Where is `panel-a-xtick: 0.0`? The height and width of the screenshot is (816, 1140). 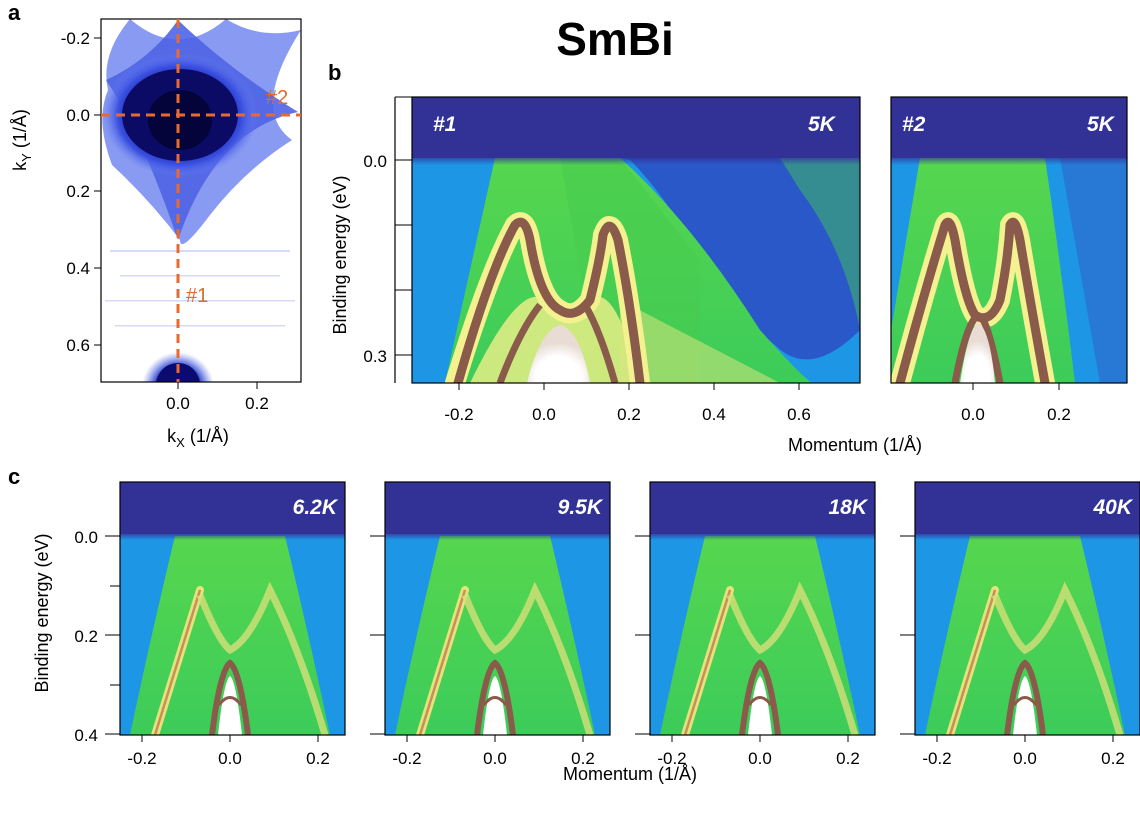
panel-a-xtick: 0.0 is located at coordinates (178, 403).